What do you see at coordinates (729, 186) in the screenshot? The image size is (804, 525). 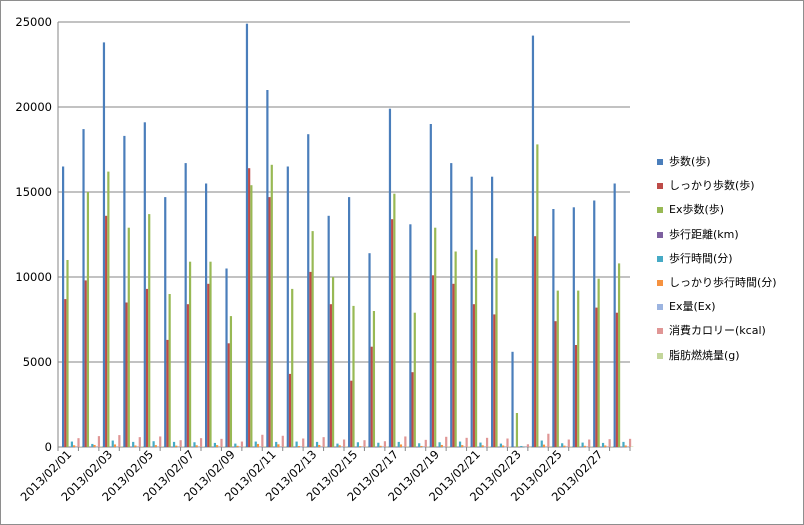 I see `legend-item: しっかり歩数(歩)` at bounding box center [729, 186].